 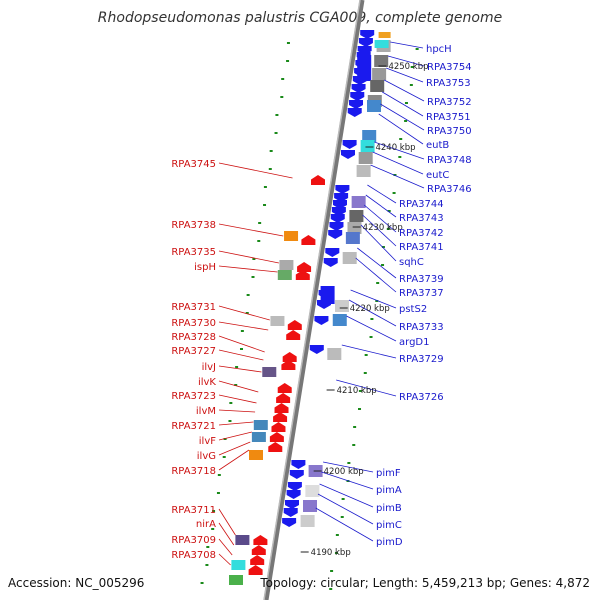 What do you see at coordinates (209, 367) in the screenshot?
I see `left-gene-label: ilvJ` at bounding box center [209, 367].